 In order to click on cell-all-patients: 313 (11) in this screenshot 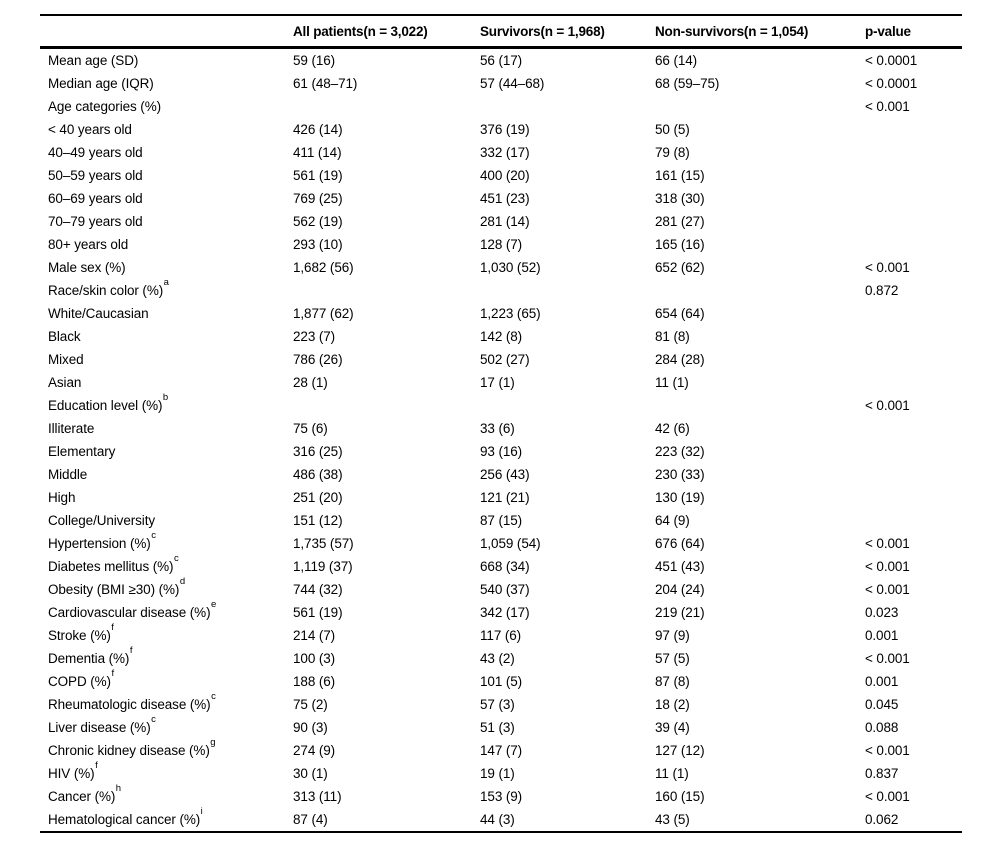, I will do `click(317, 796)`.